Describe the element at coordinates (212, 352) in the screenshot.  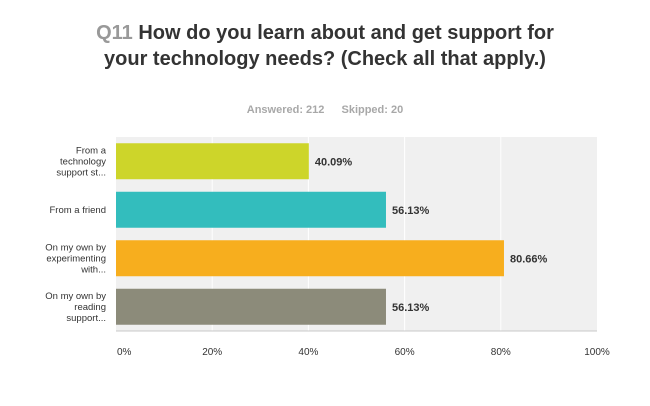
I see `x-tick-label: 20%` at that location.